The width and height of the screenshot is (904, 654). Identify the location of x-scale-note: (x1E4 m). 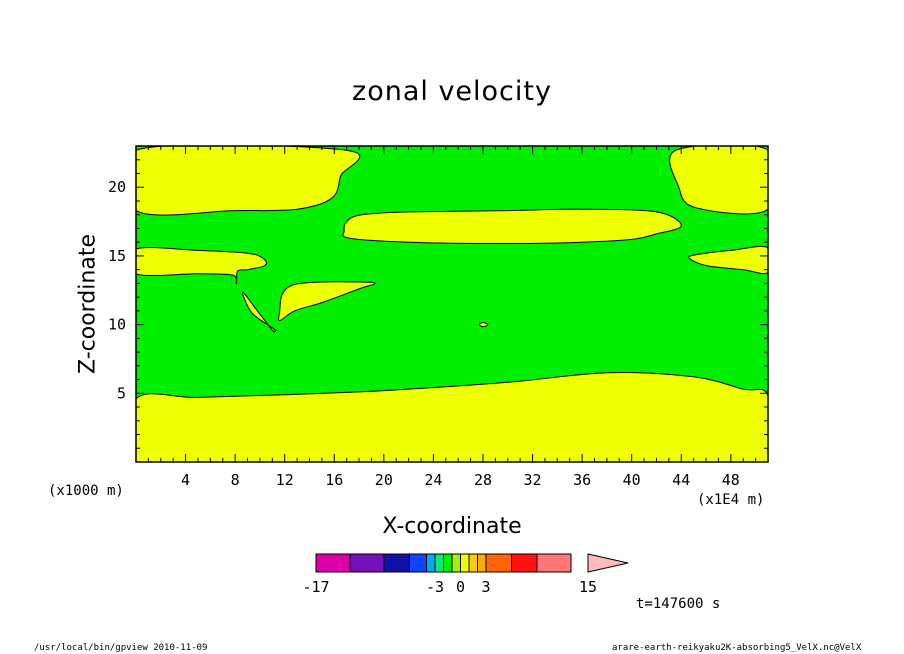
(731, 500).